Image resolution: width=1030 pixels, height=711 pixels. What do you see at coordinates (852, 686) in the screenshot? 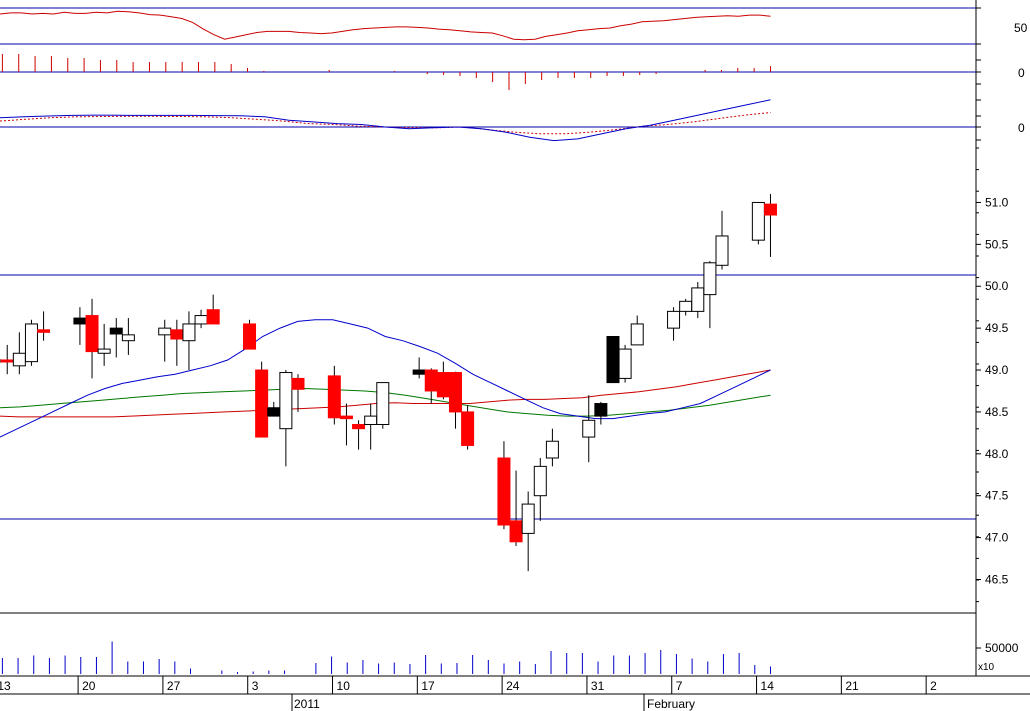
I see `date-tick-label: 21` at bounding box center [852, 686].